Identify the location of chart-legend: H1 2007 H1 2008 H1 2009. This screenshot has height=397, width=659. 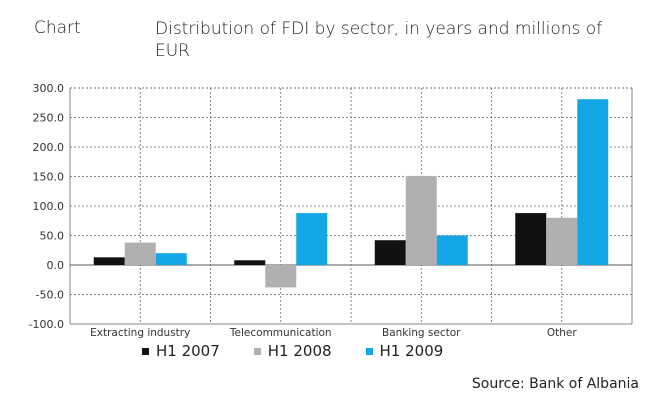
(292, 351).